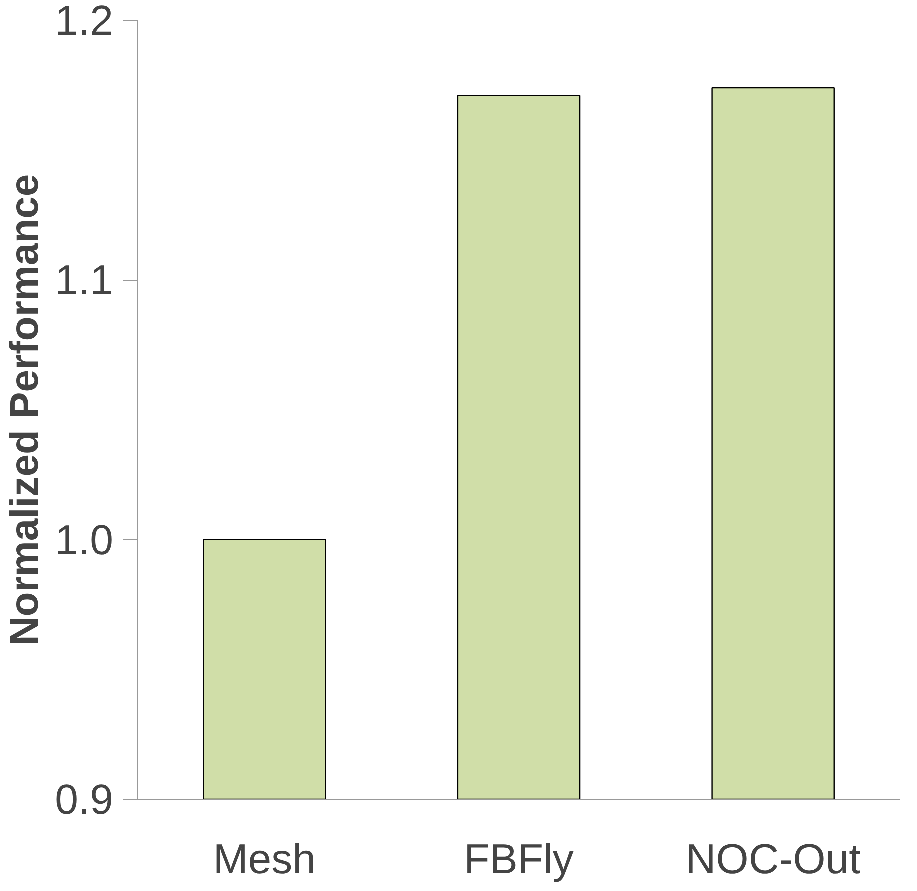 This screenshot has height=891, width=917. Describe the element at coordinates (84, 799) in the screenshot. I see `y-tick-label: 0.9` at that location.